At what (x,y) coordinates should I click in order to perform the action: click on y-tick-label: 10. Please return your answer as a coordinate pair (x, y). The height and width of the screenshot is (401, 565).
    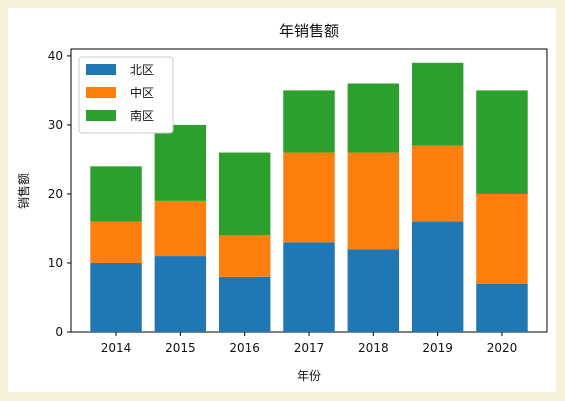
    Looking at the image, I should click on (55, 263).